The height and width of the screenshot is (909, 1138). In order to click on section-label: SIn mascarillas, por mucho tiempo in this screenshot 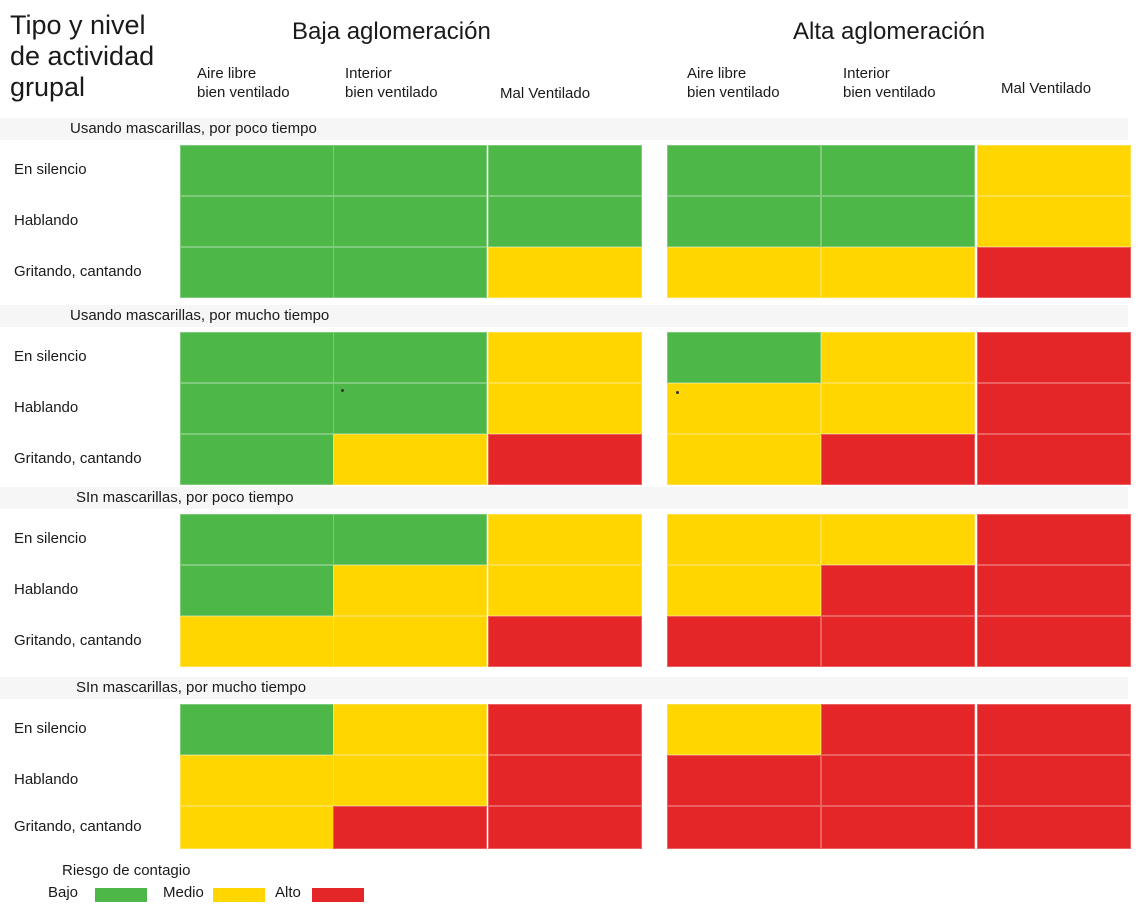, I will do `click(191, 687)`.